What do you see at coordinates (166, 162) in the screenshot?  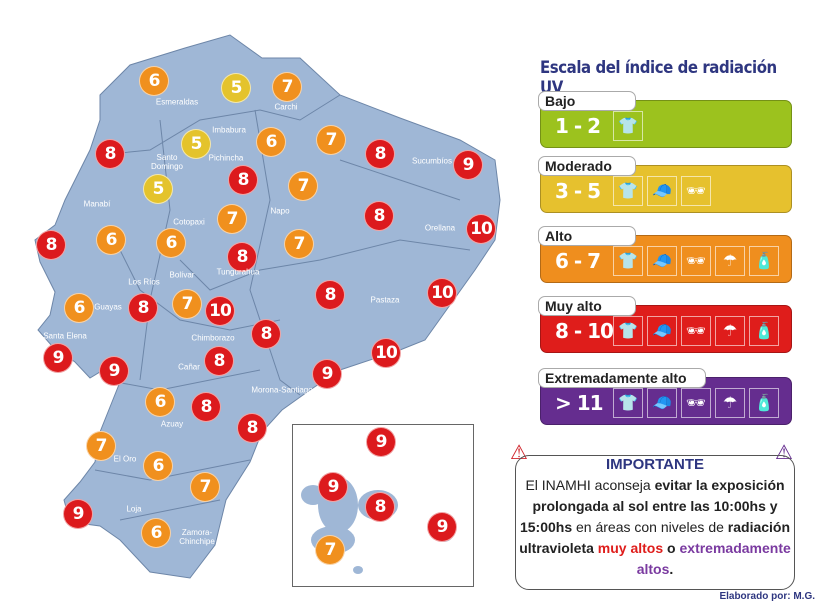 I see `province-label: Santo Domingo` at bounding box center [166, 162].